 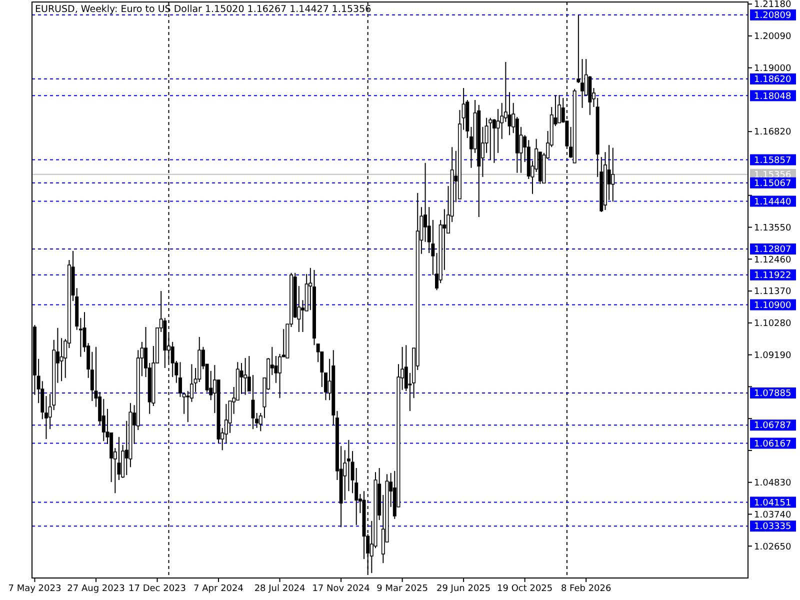 What do you see at coordinates (219, 589) in the screenshot?
I see `x-tick-label: 7 Apr 2024` at bounding box center [219, 589].